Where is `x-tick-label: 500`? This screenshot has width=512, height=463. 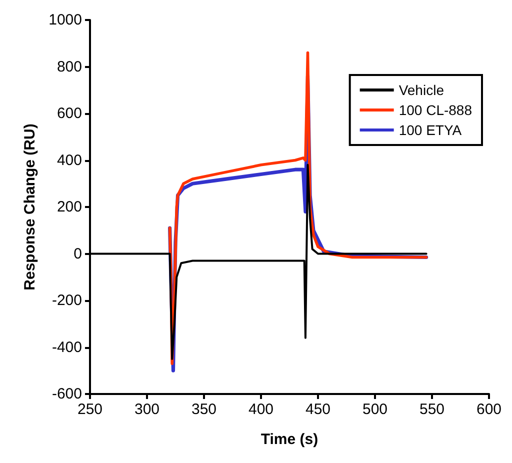
x-tick-label: 500 is located at coordinates (375, 409).